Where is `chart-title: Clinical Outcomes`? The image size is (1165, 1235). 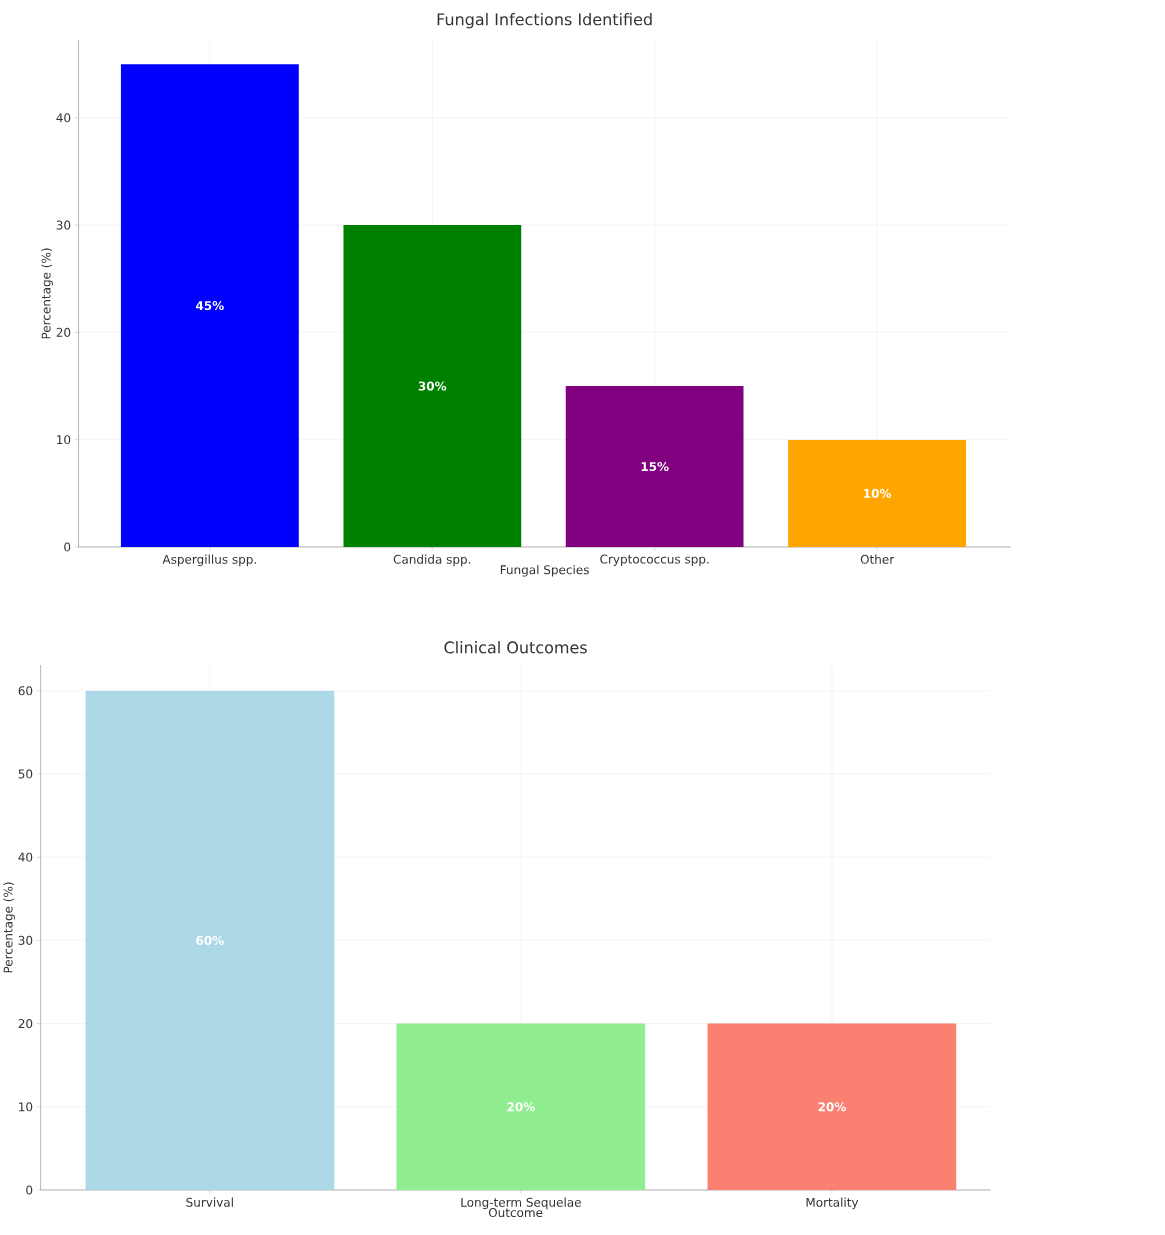
chart-title: Clinical Outcomes is located at coordinates (515, 647).